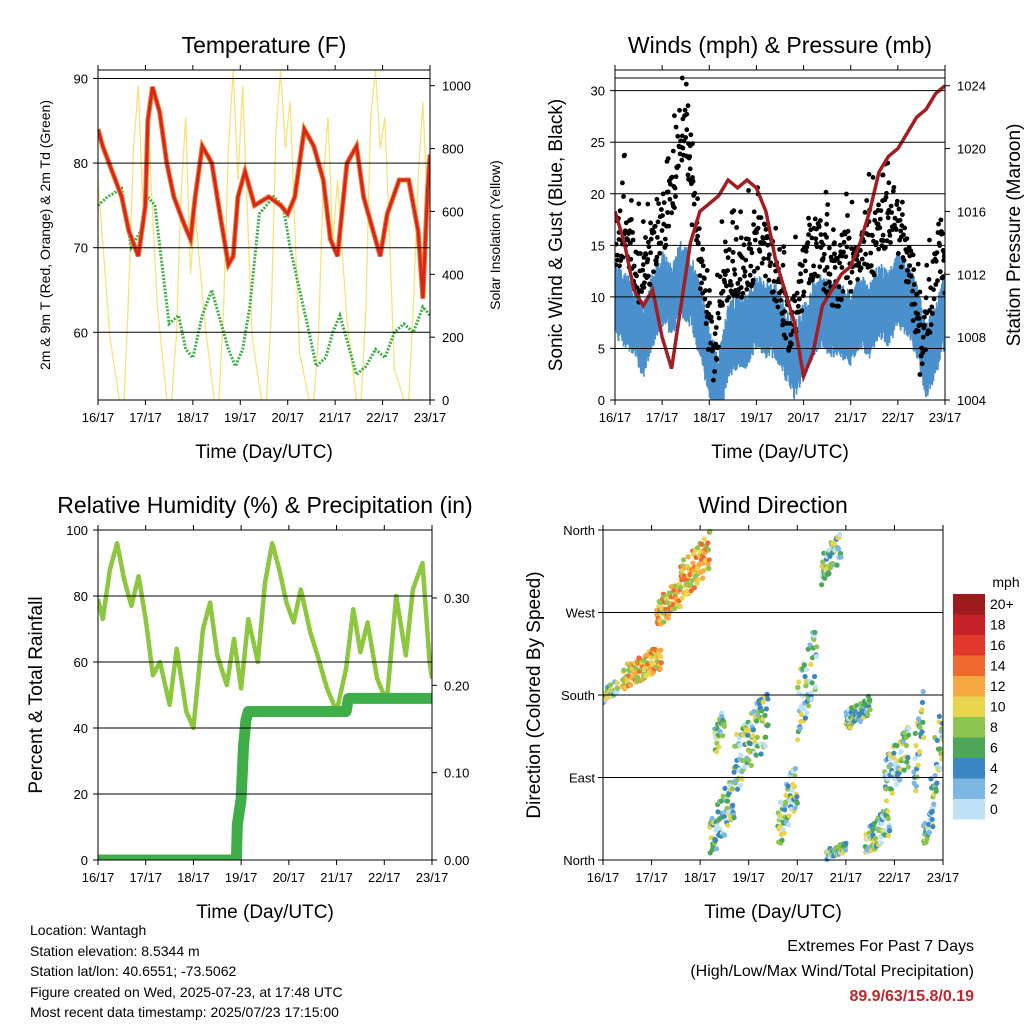 Image resolution: width=1024 pixels, height=1024 pixels. I want to click on extremes-title: Extremes For Past 7 Days, so click(880, 946).